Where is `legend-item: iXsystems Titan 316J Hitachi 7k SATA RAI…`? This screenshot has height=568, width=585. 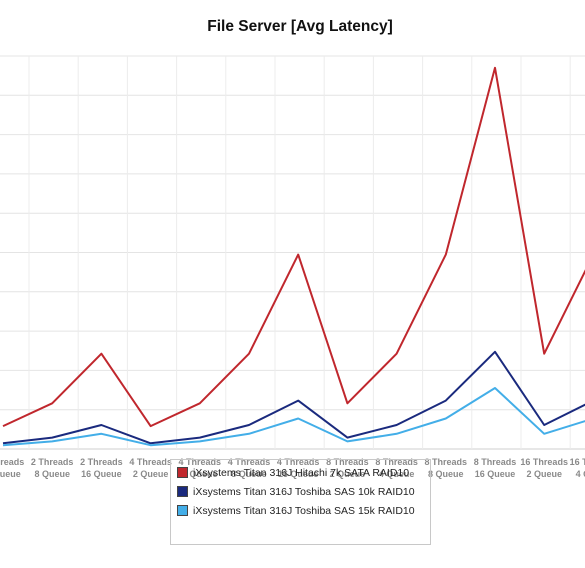 legend-item: iXsystems Titan 316J Hitachi 7k SATA RAI… is located at coordinates (300, 472).